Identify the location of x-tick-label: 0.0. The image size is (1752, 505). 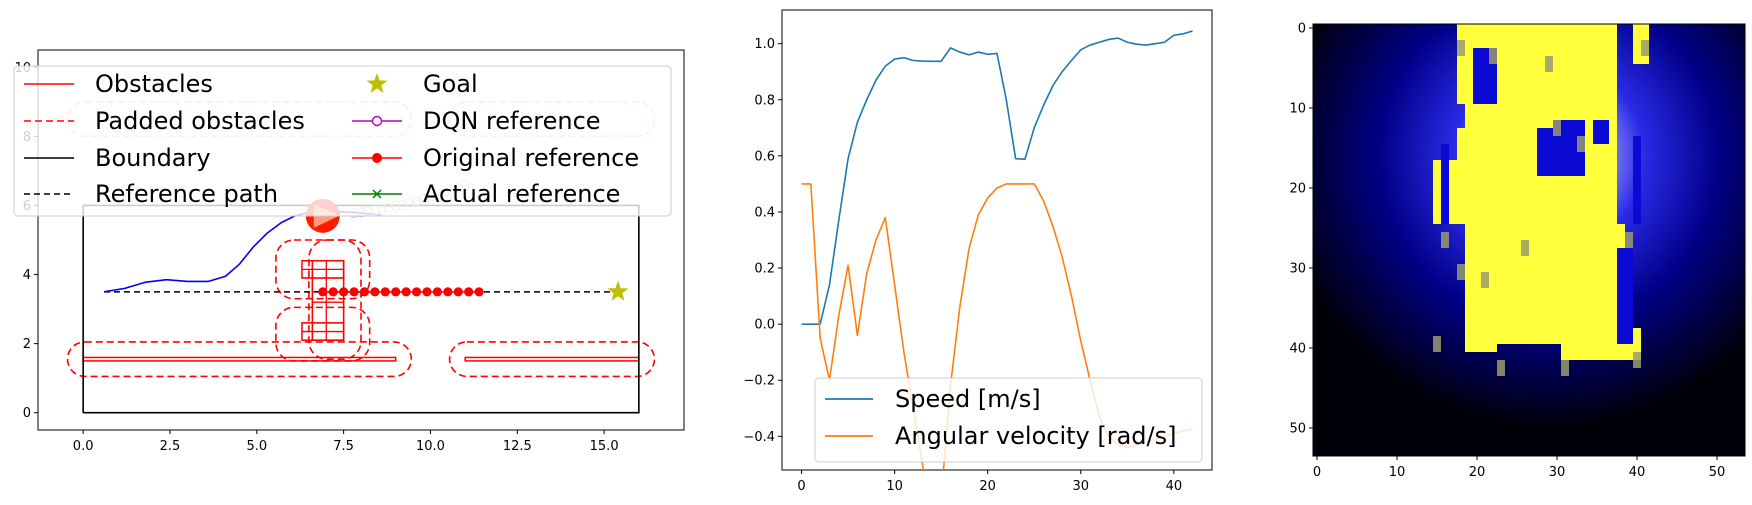
(83, 446).